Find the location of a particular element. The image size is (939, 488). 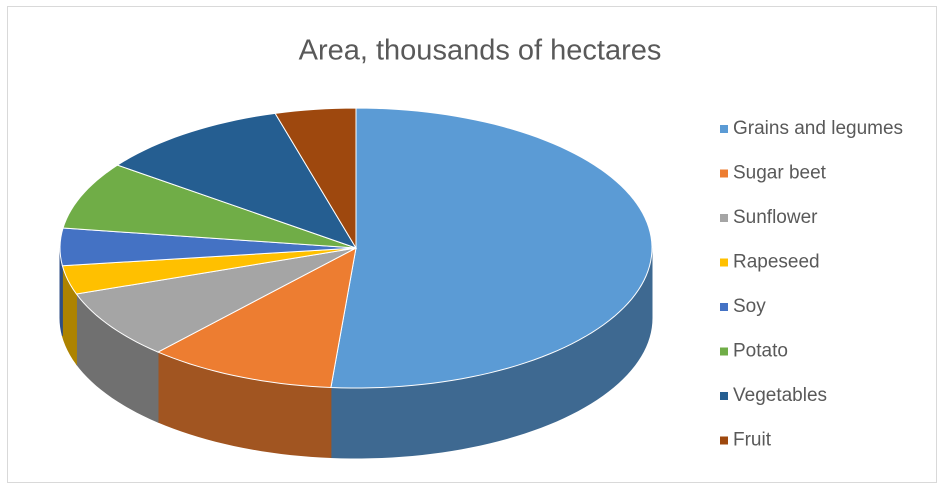

legend-label: Potato is located at coordinates (760, 351).